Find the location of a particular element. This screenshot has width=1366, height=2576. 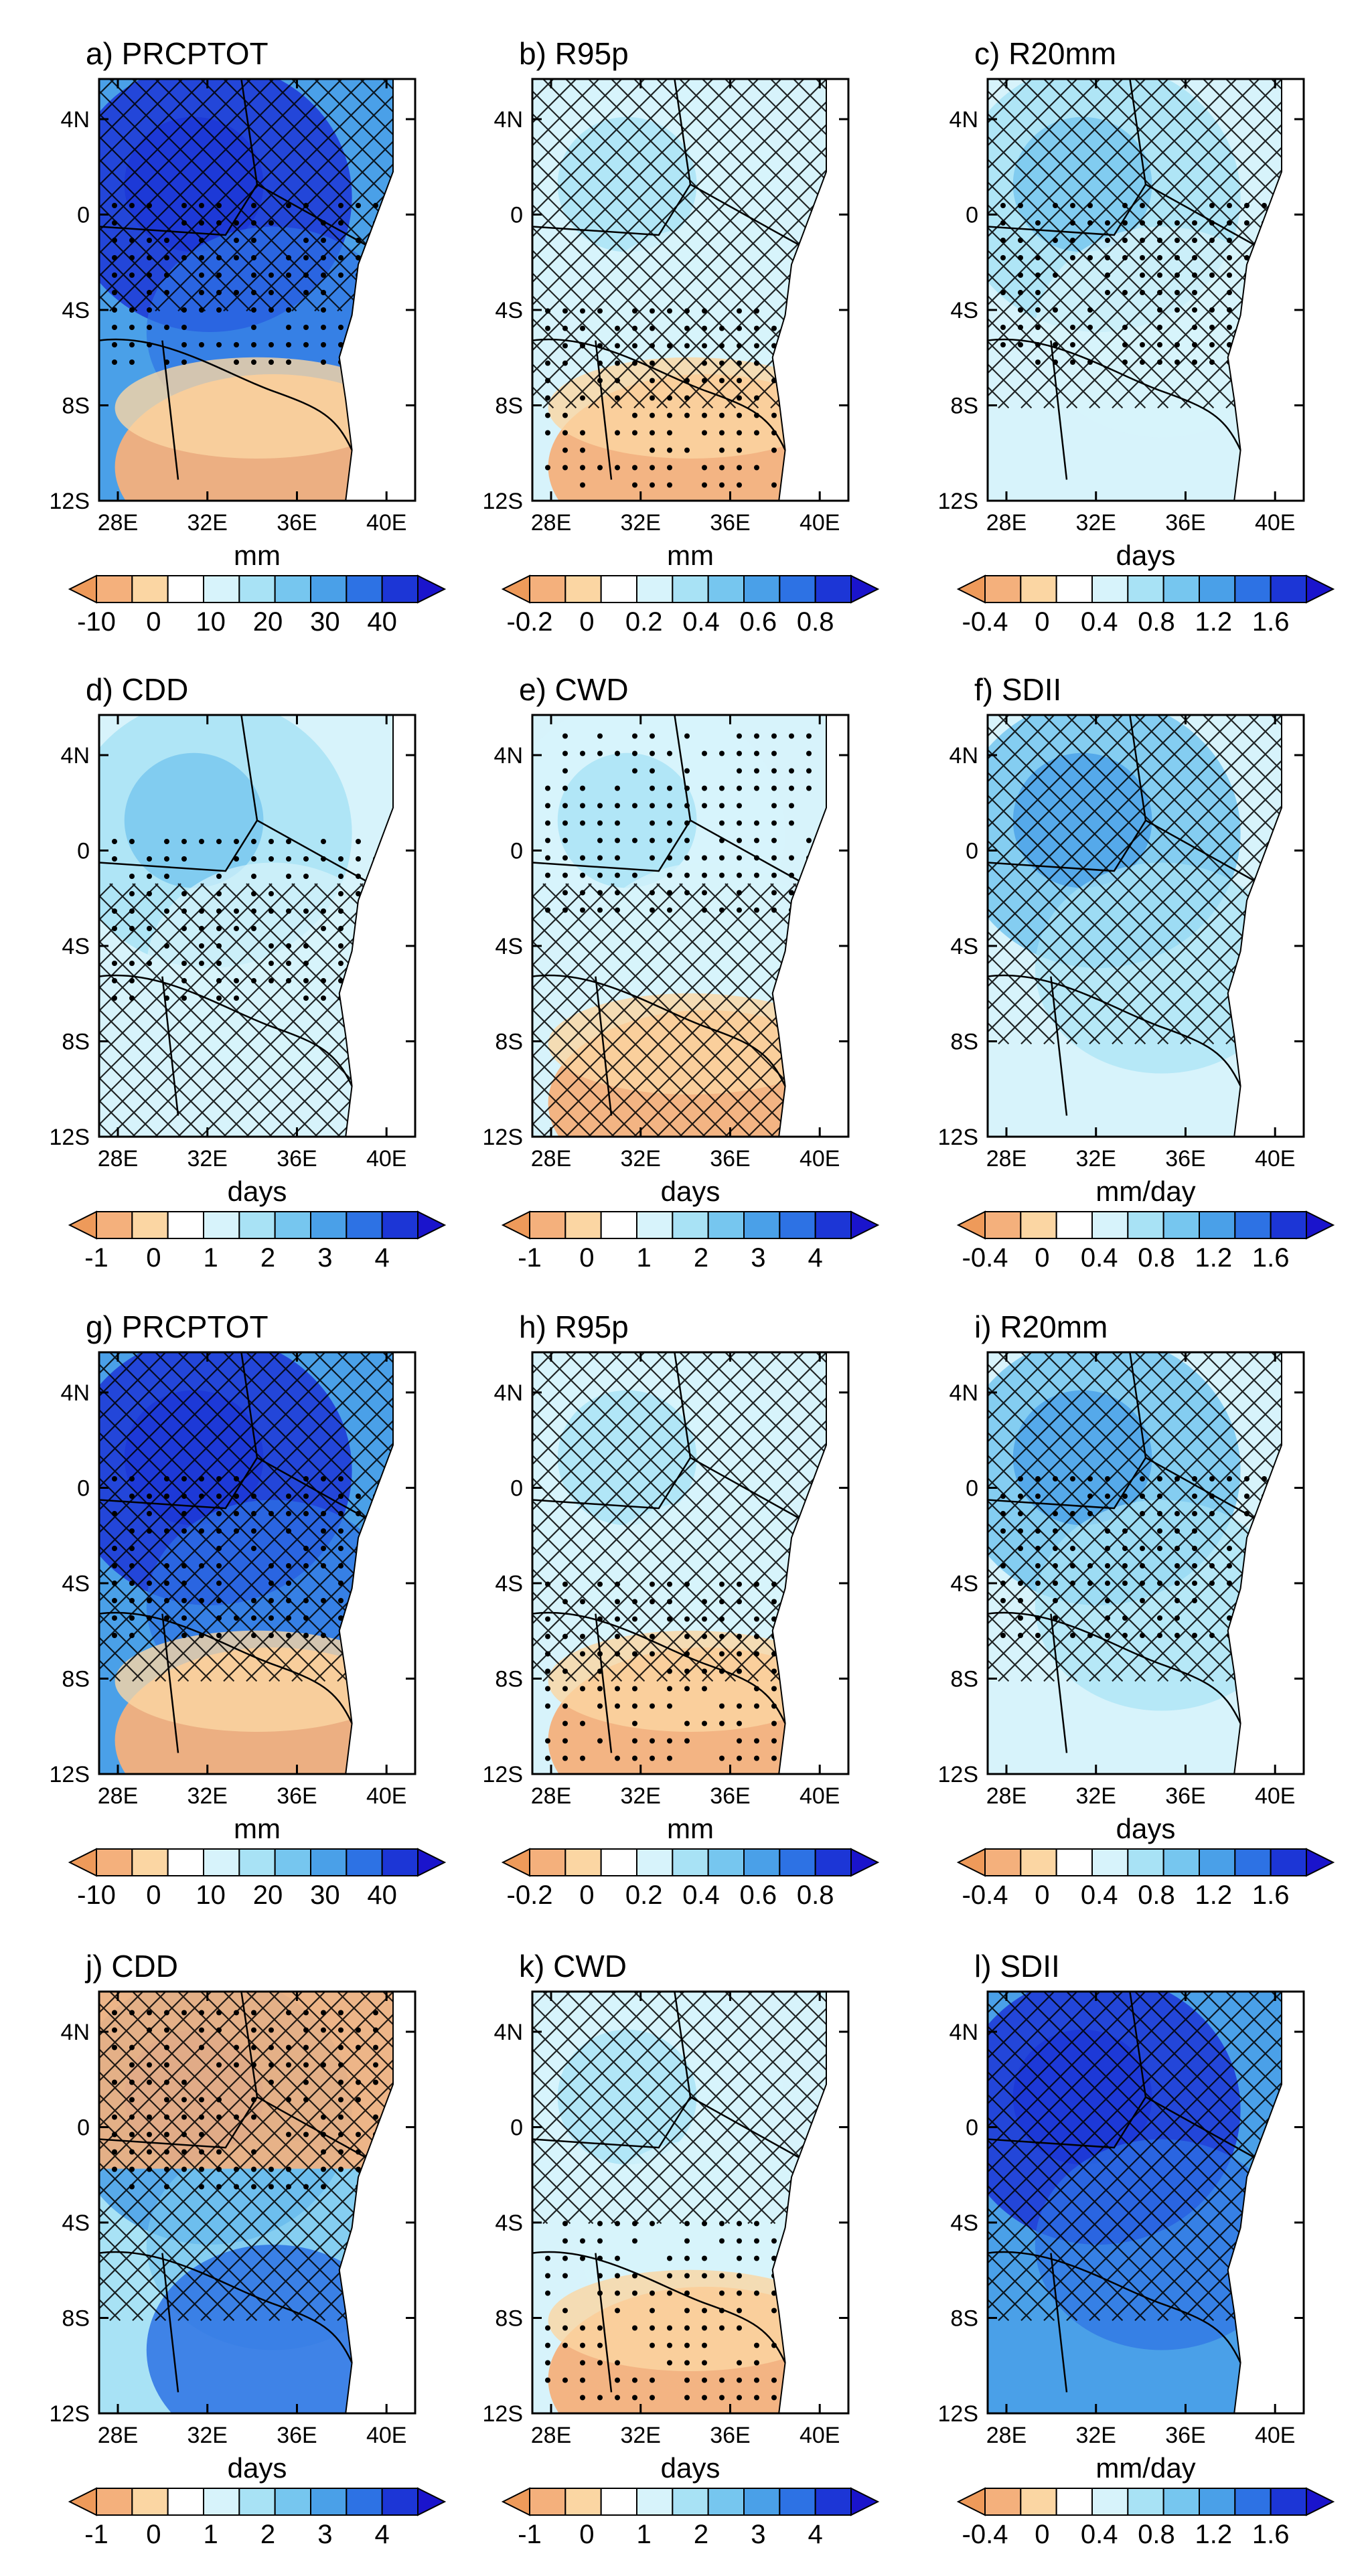

lat-tick-label: 4S is located at coordinates (76, 1584).